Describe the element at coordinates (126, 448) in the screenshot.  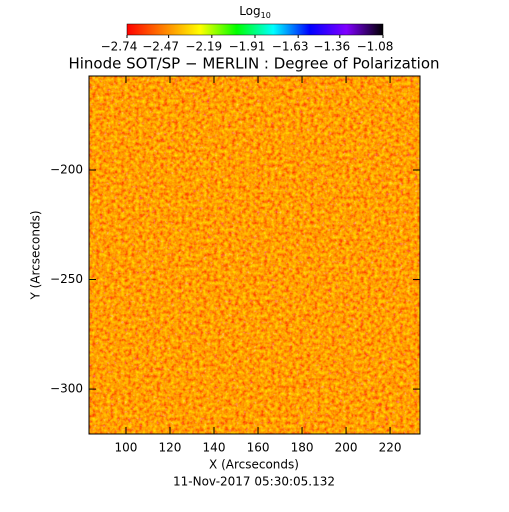
I see `x-tick-label: 100` at that location.